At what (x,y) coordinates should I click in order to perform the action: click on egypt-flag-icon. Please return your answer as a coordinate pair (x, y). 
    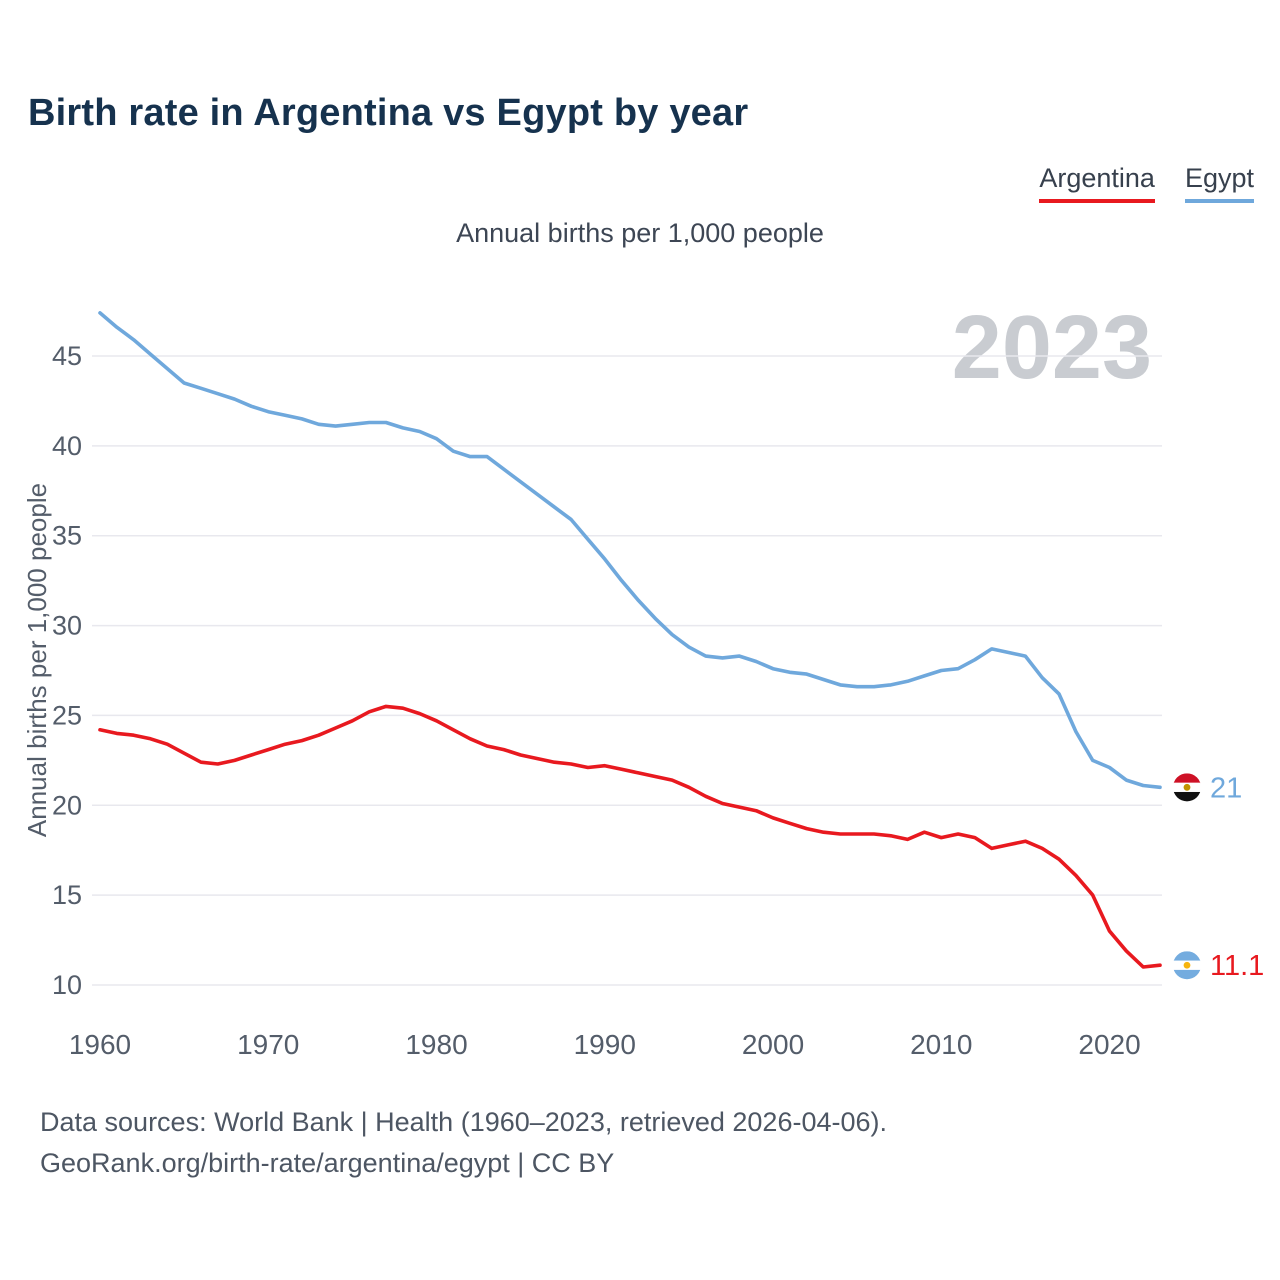
    Looking at the image, I should click on (1187, 787).